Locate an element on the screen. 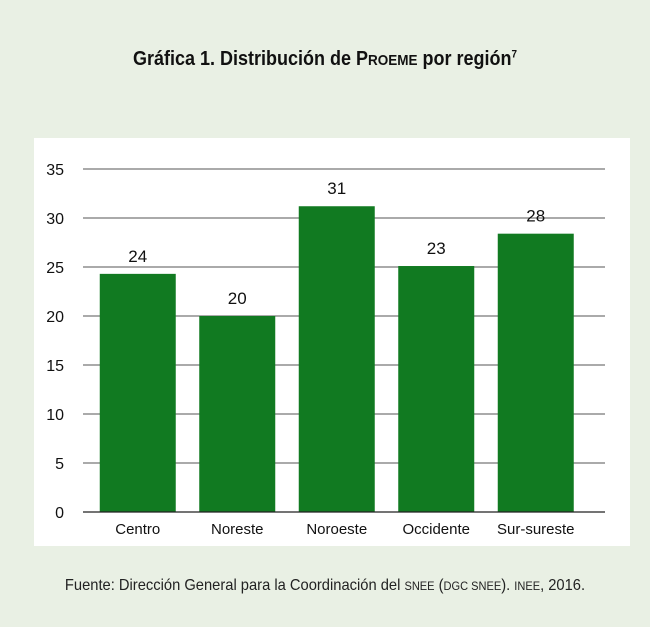  title-smallcaps-rest: ROEME is located at coordinates (393, 60).